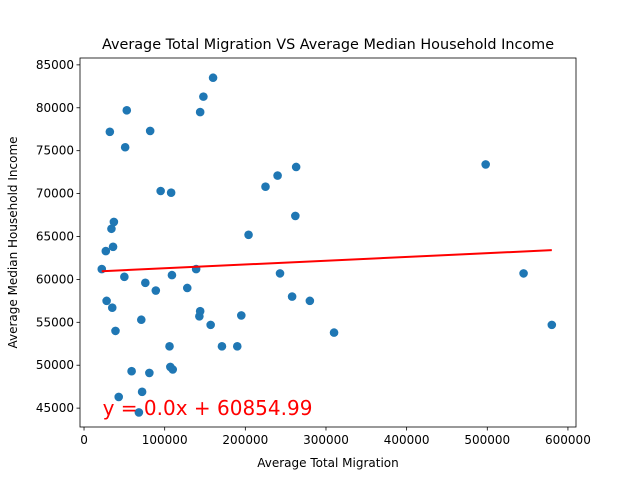 This screenshot has width=640, height=480. Describe the element at coordinates (487, 440) in the screenshot. I see `x-tick-label: 500000` at that location.